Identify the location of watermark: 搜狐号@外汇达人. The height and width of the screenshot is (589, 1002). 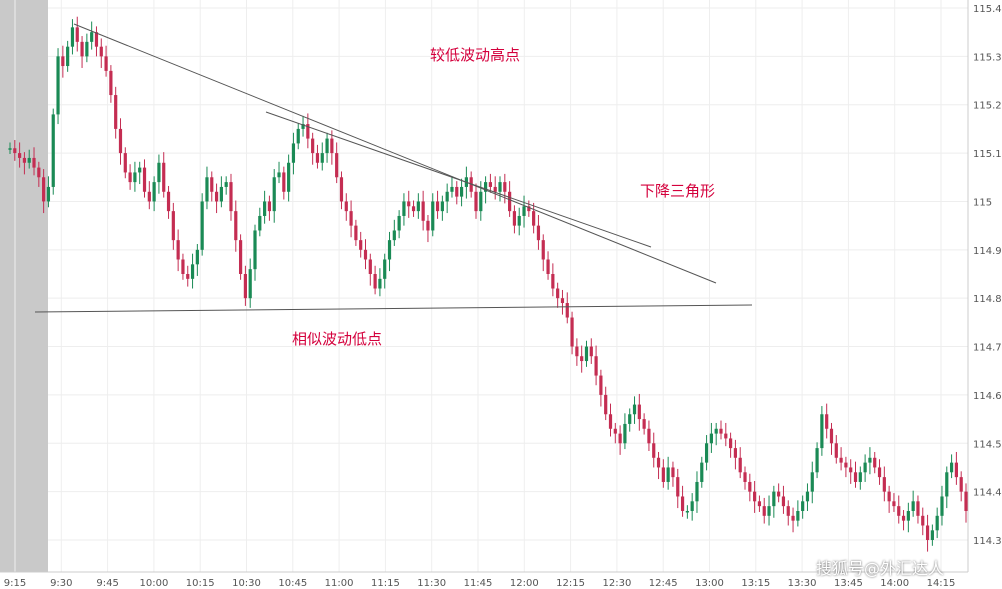
(880, 568).